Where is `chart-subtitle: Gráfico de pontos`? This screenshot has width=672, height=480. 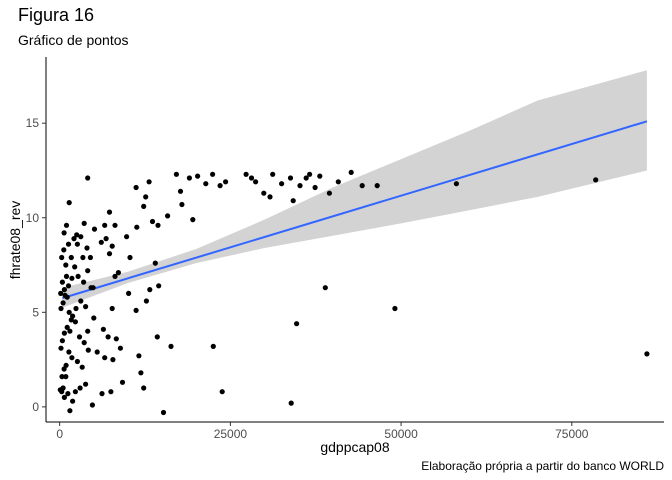 chart-subtitle: Gráfico de pontos is located at coordinates (73, 40).